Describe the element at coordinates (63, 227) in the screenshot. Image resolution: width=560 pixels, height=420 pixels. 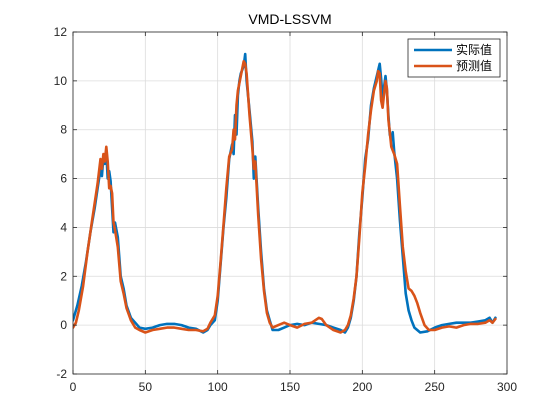
I see `y-tick-label: 4` at that location.